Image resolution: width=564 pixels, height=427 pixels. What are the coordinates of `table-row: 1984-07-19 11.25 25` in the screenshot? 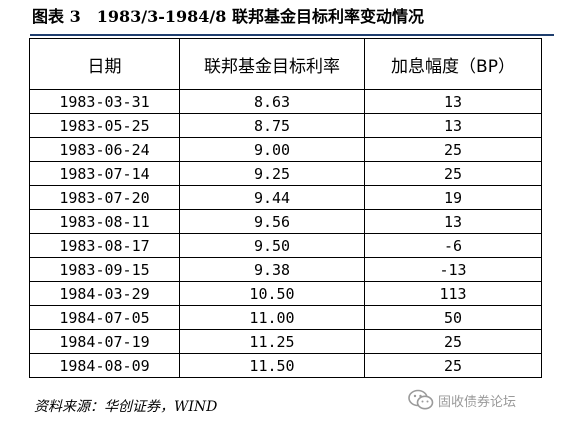 It's located at (285, 341).